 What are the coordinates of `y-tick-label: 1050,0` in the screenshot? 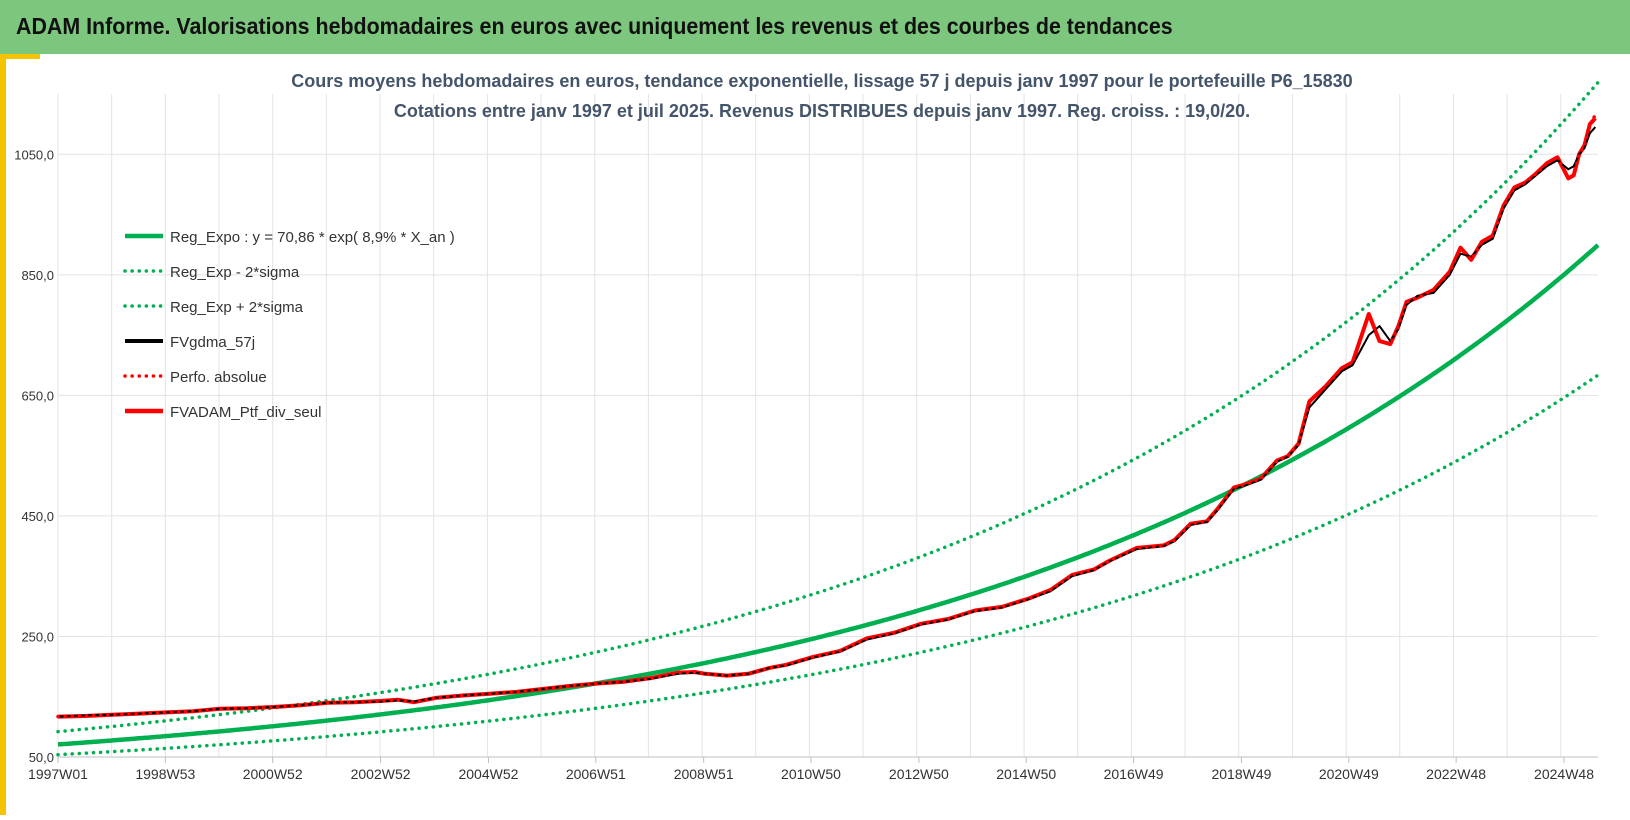 It's located at (34, 154).